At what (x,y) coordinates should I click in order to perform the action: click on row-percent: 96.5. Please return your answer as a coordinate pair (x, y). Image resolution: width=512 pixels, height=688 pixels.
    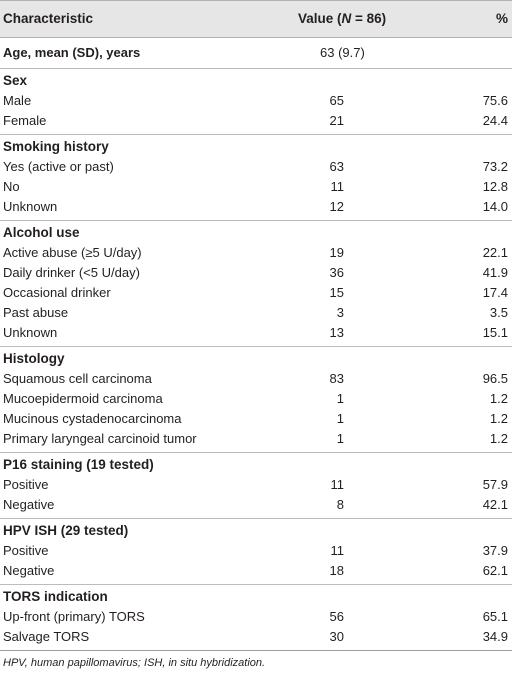
    Looking at the image, I should click on (495, 378).